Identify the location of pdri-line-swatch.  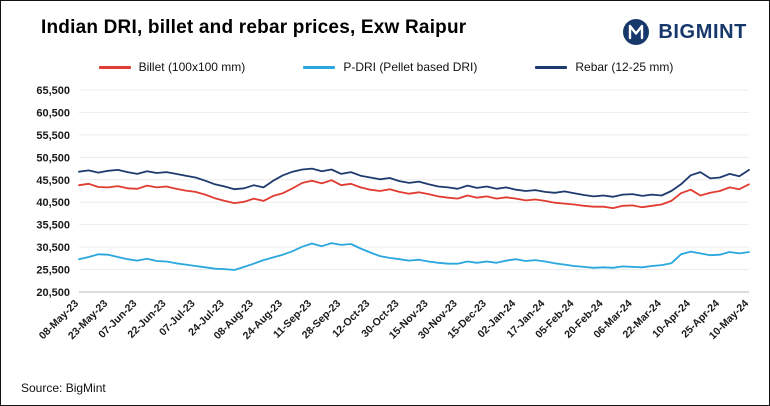
(319, 67).